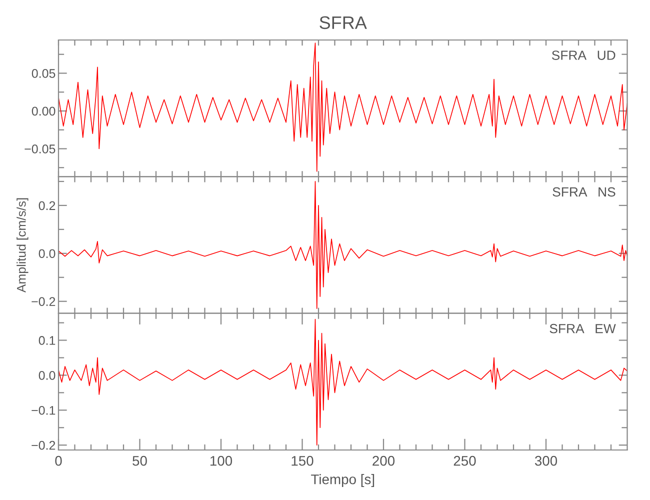 The width and height of the screenshot is (650, 500). I want to click on x-axis-title: Tiempo [s], so click(342, 481).